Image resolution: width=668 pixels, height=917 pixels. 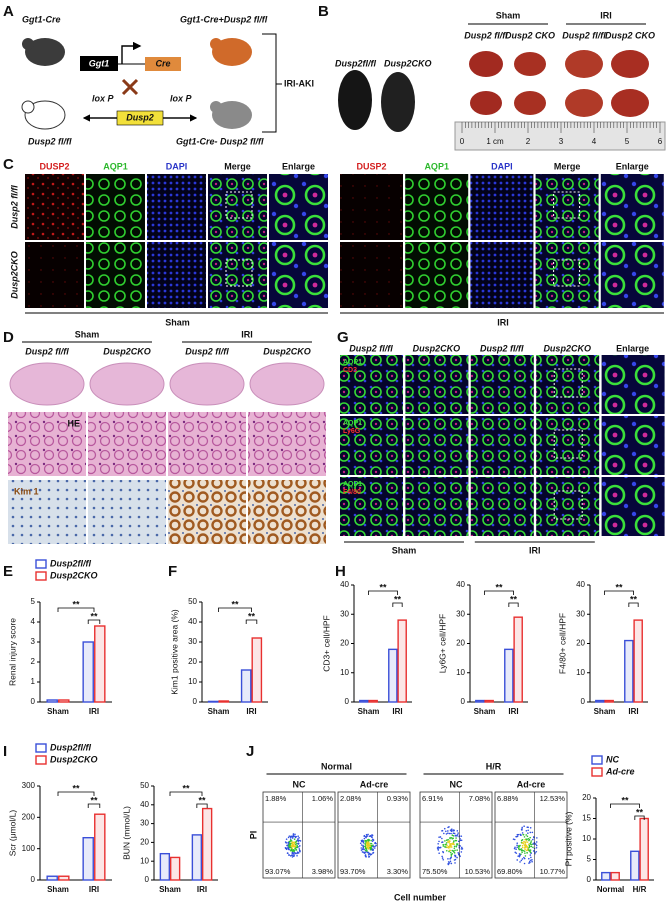 I want to click on y-tick-label: 100, so click(x=29, y=848).